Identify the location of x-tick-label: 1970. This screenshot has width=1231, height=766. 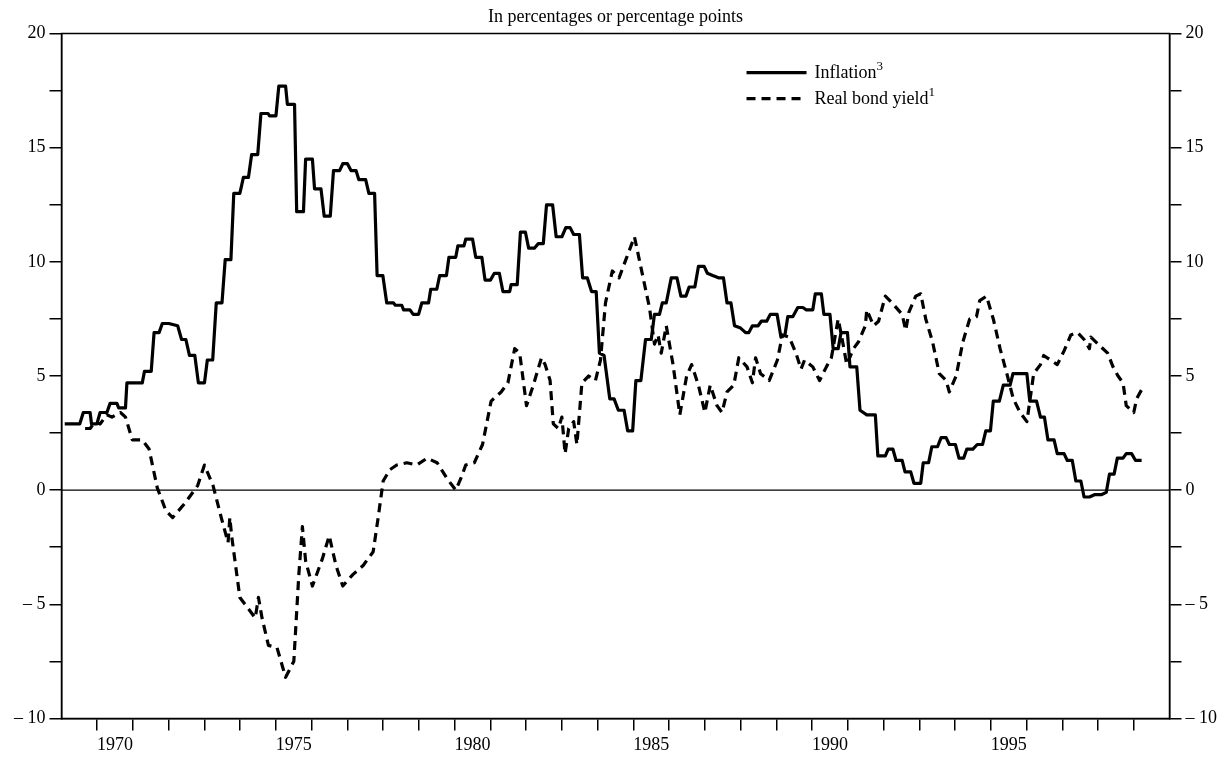
(115, 743).